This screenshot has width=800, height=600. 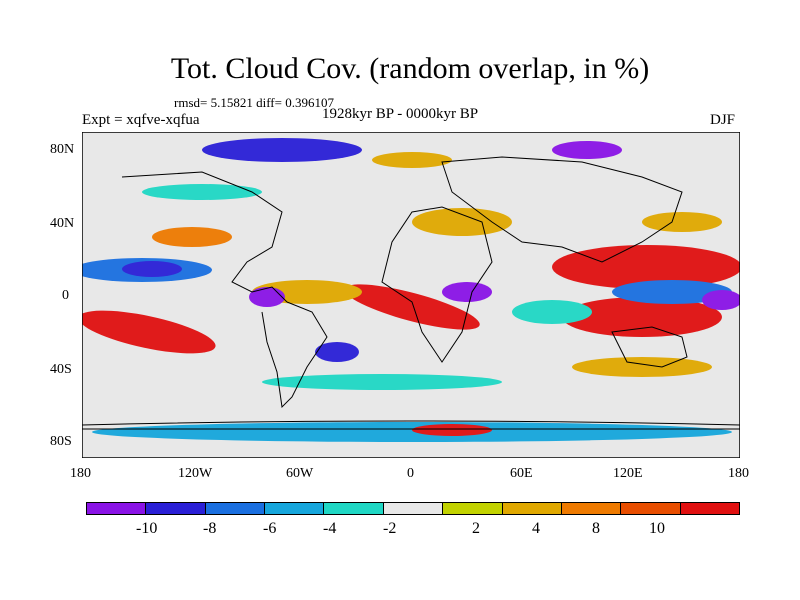 What do you see at coordinates (330, 528) in the screenshot?
I see `colorbar-label: -4` at bounding box center [330, 528].